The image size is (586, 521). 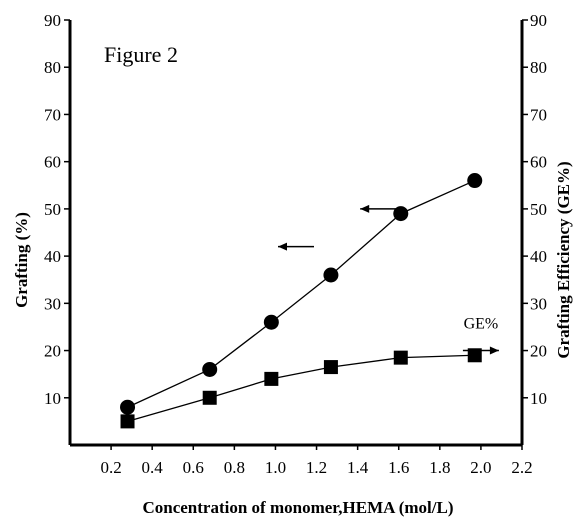 What do you see at coordinates (52, 20) in the screenshot?
I see `left-y-tick-label: 90` at bounding box center [52, 20].